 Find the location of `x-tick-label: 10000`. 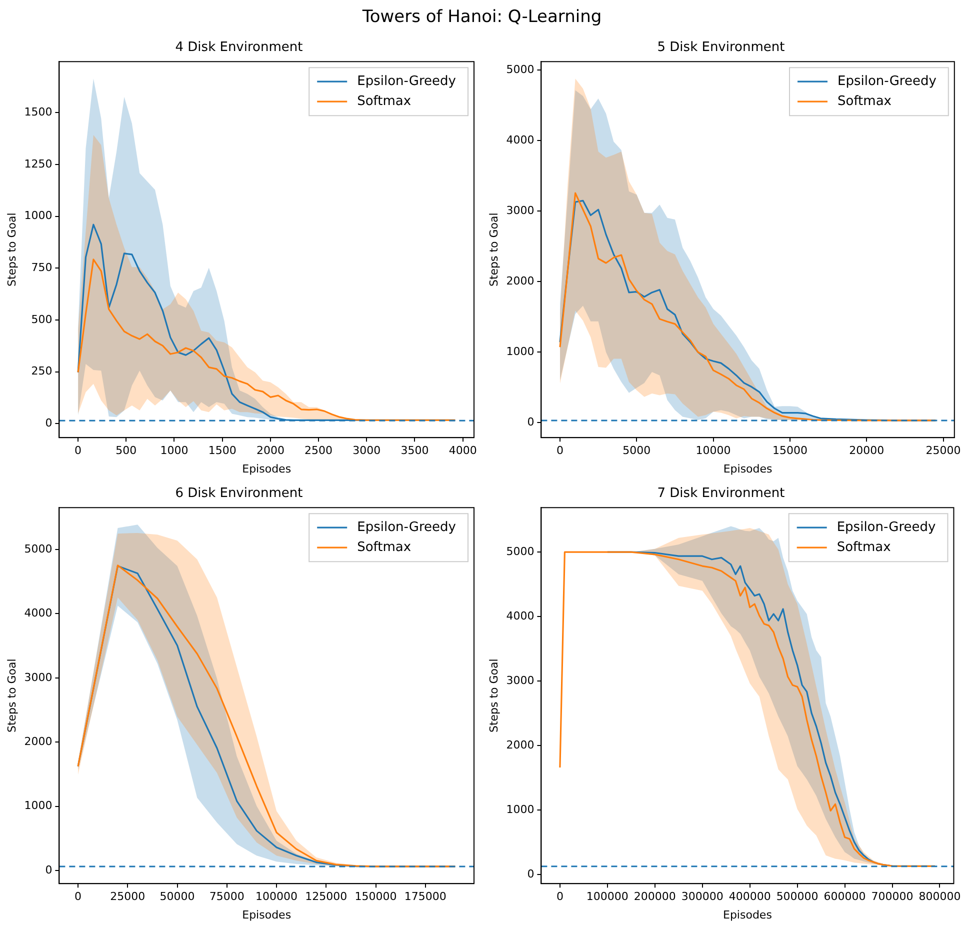

x-tick-label: 10000 is located at coordinates (713, 451).